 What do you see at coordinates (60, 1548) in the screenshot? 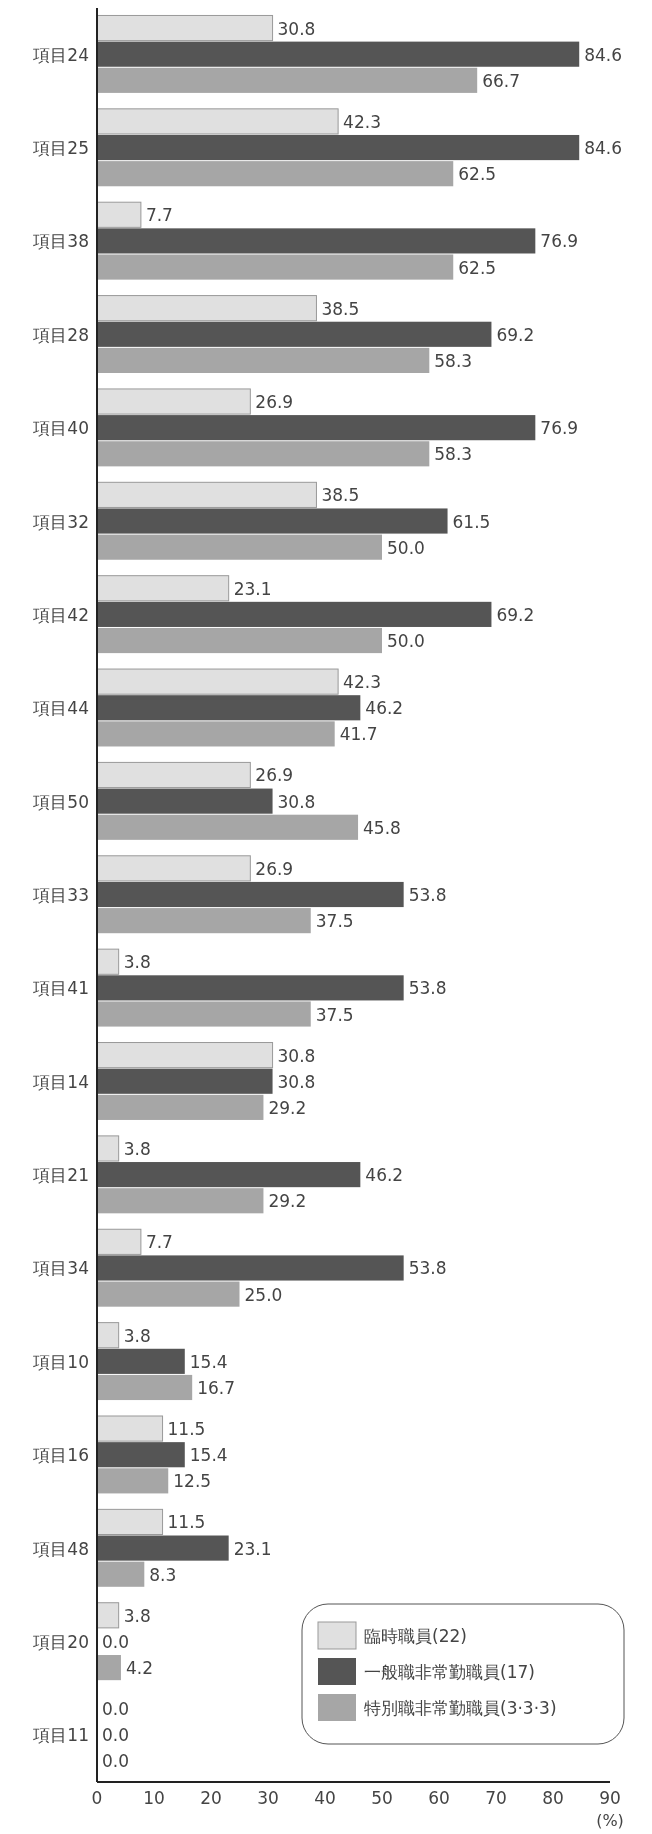
I see `y-tick-label: 項目48` at bounding box center [60, 1548].